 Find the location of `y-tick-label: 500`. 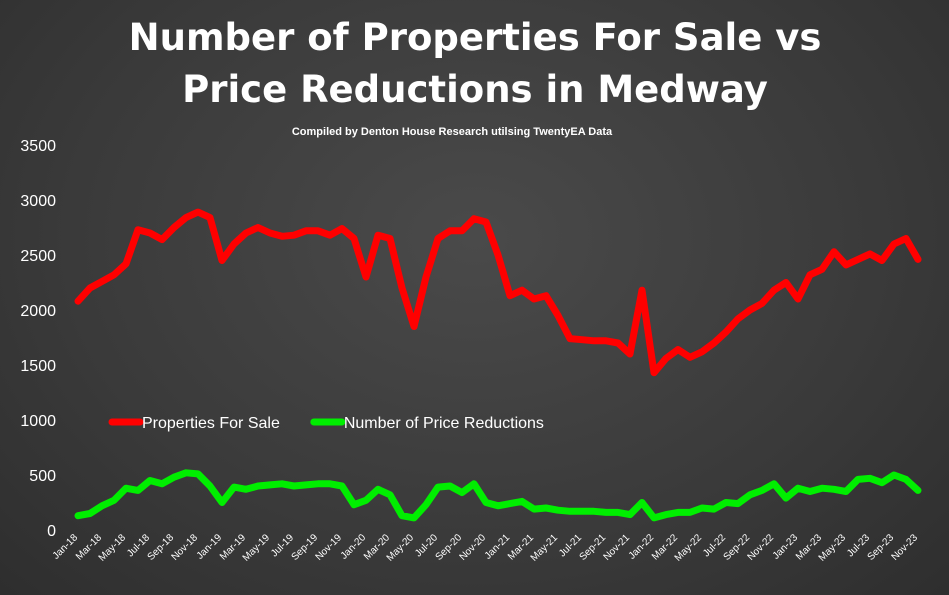

y-tick-label: 500 is located at coordinates (42, 476).